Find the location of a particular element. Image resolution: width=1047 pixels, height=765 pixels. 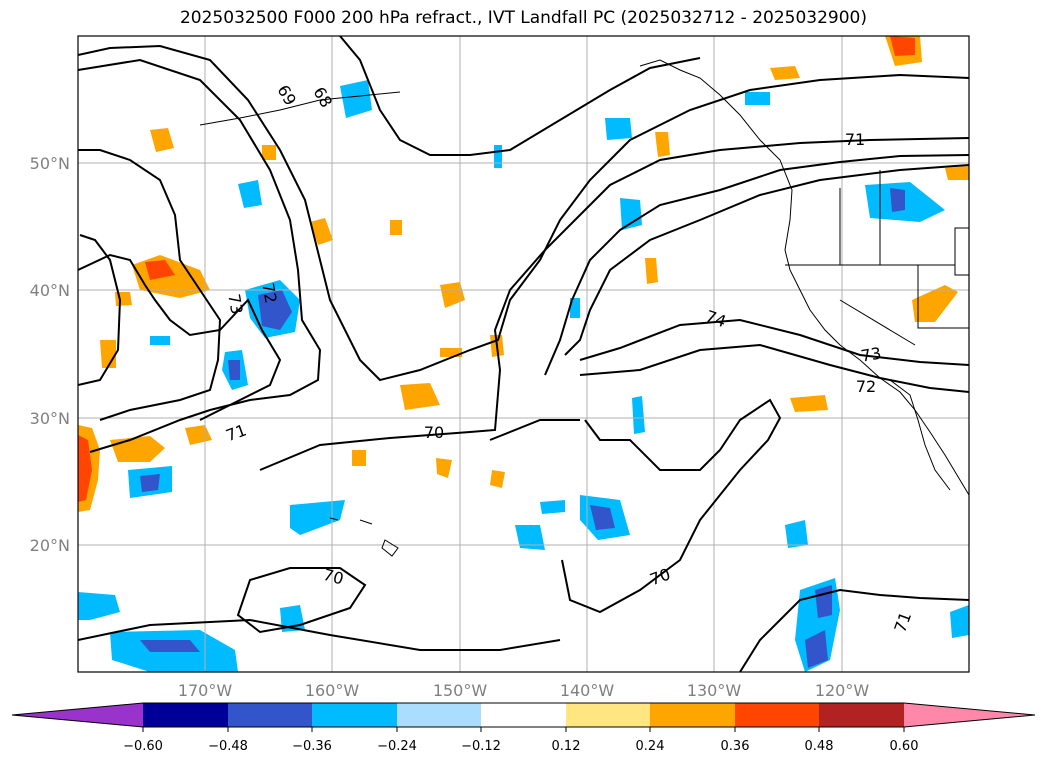

colorbar-tick-label: 0.36 is located at coordinates (735, 746).